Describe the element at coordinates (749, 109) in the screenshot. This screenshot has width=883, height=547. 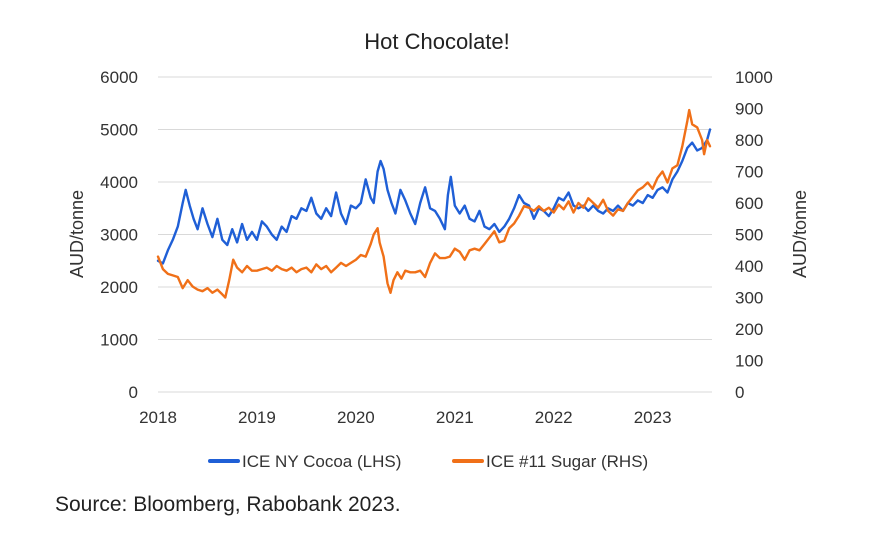
I see `right-y-tick-label: 900` at that location.